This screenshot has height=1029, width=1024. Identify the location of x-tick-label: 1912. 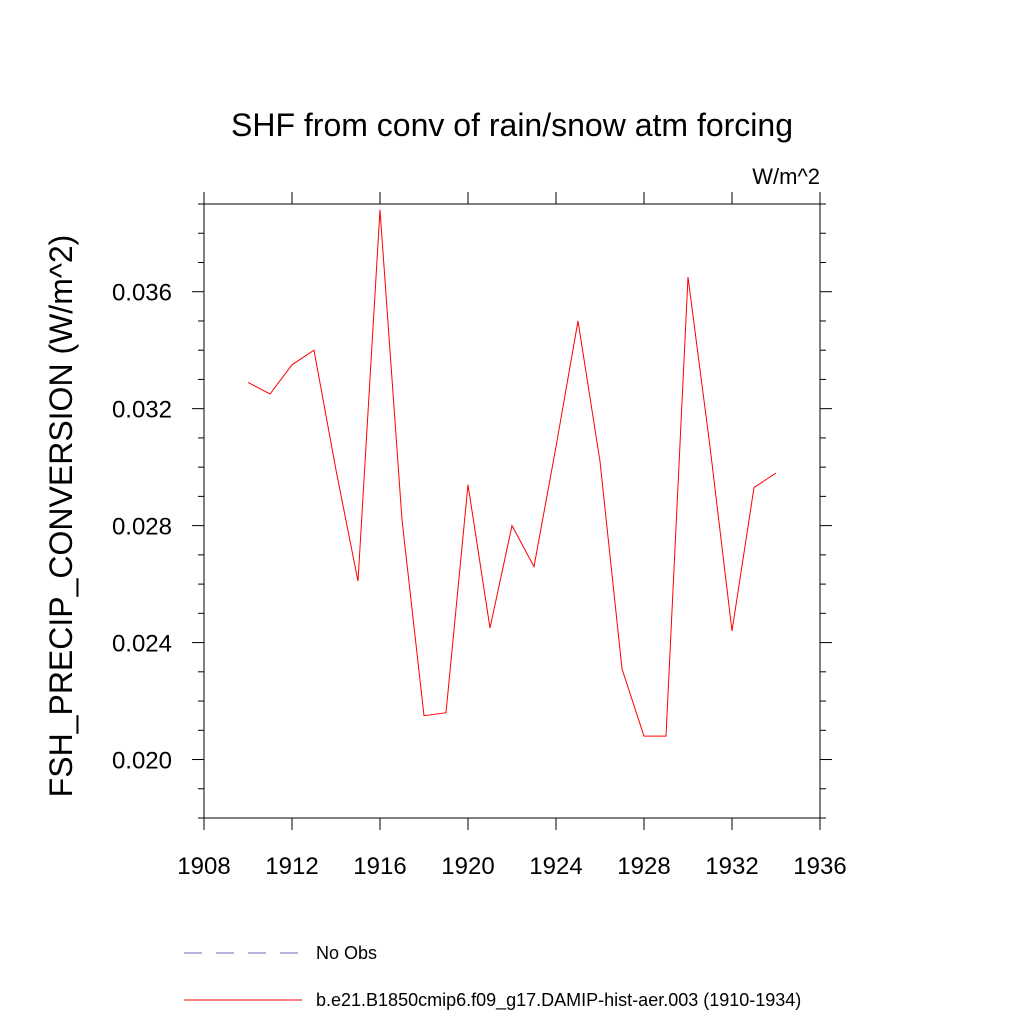
(291, 866).